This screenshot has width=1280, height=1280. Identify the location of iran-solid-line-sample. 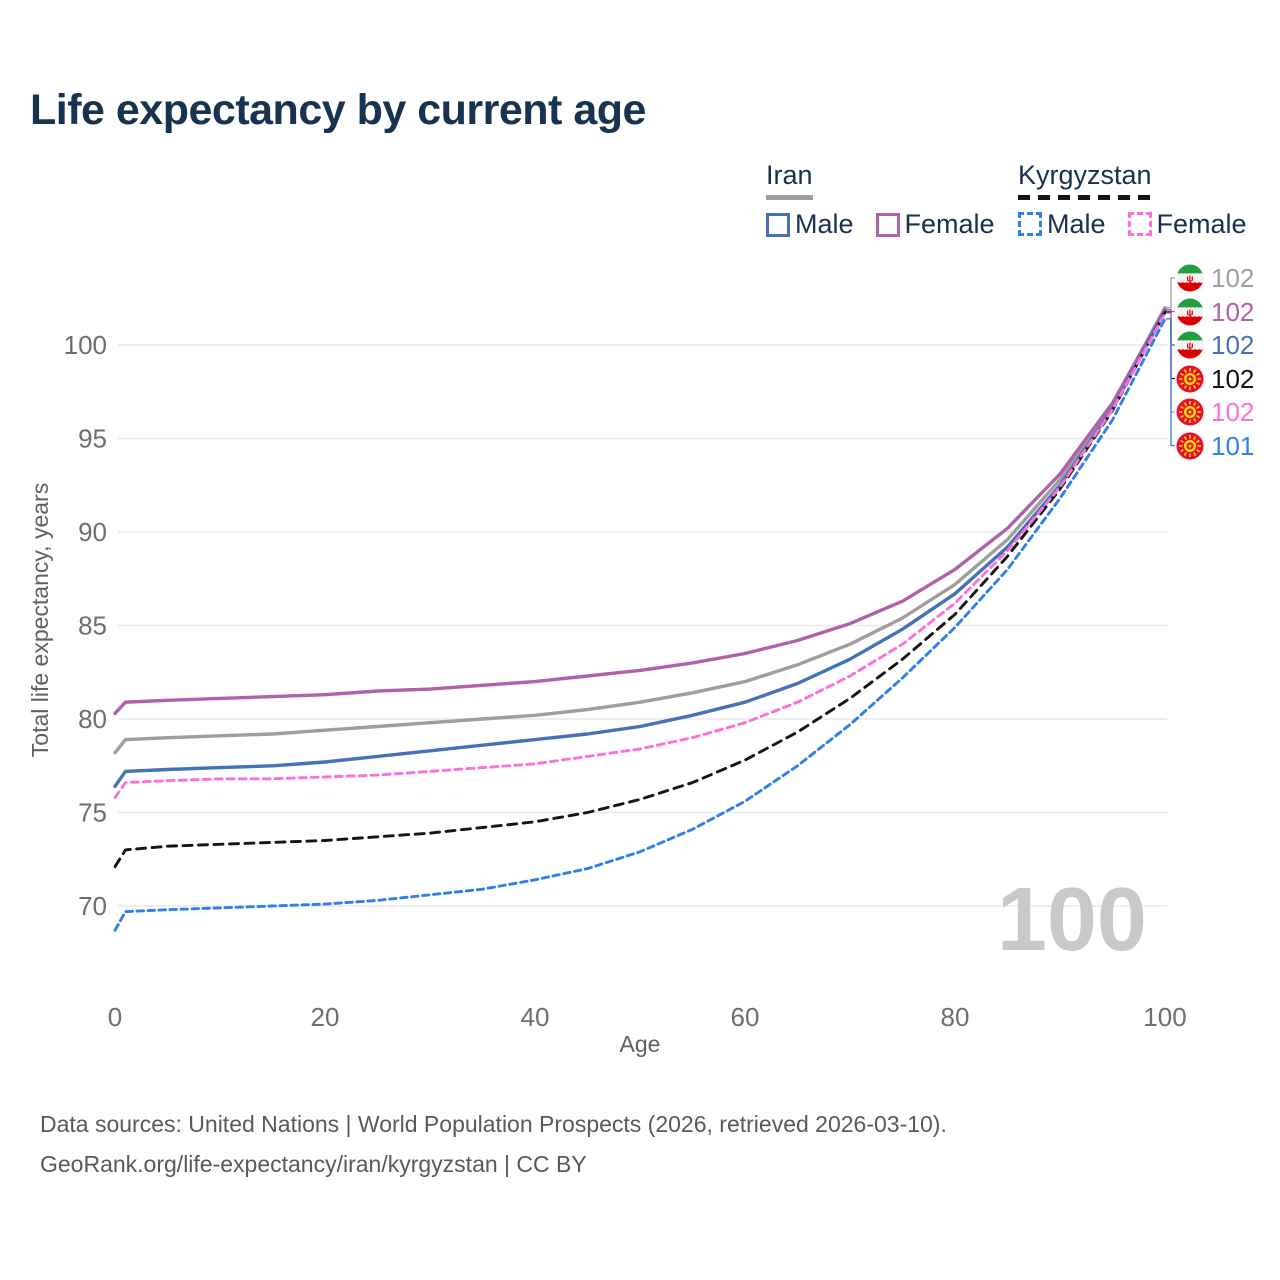
(789, 197).